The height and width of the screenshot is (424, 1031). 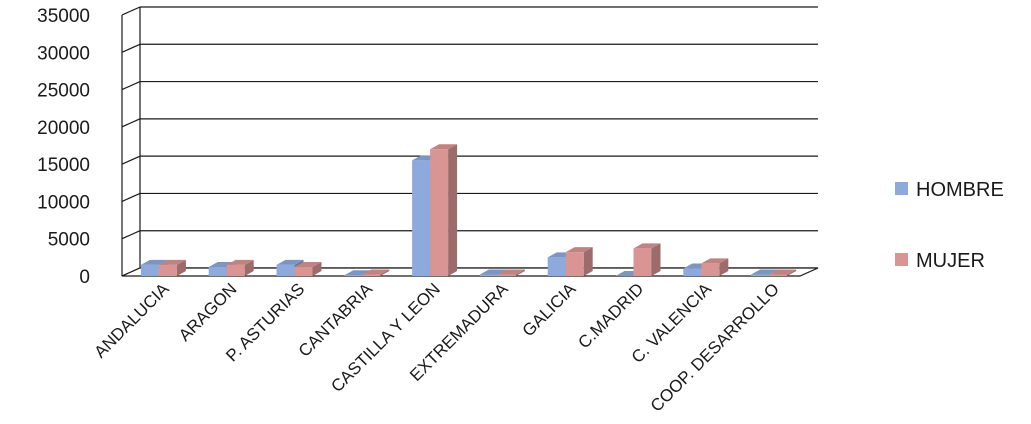 What do you see at coordinates (960, 190) in the screenshot?
I see `legend-label-hombre: HOMBRE` at bounding box center [960, 190].